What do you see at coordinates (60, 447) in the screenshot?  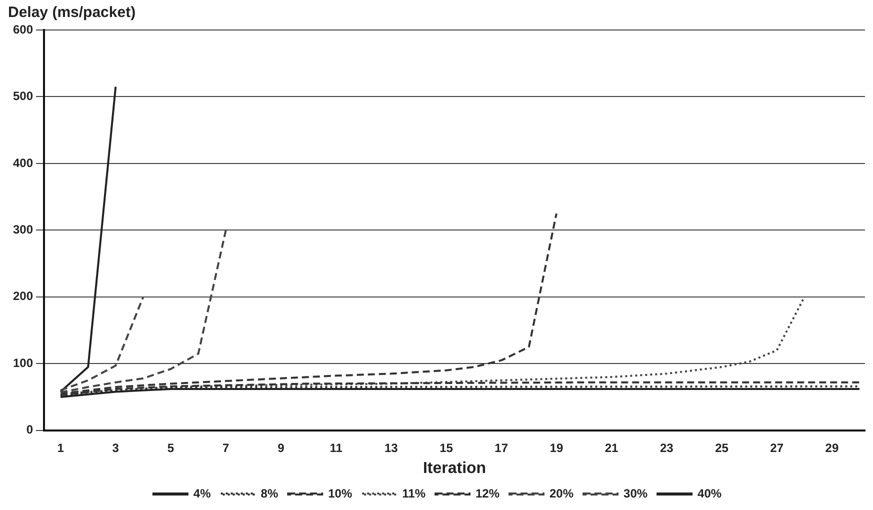 I see `x-tick-label: 1` at bounding box center [60, 447].